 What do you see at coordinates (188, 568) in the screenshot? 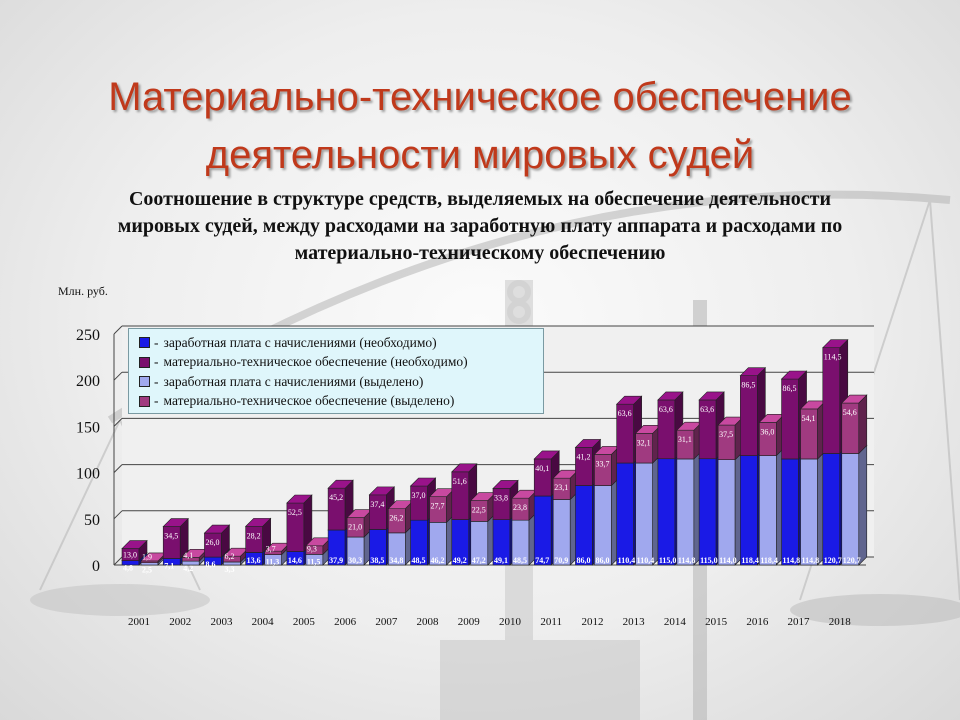
I see `data-label-allocated-salary: 4,2` at bounding box center [188, 568].